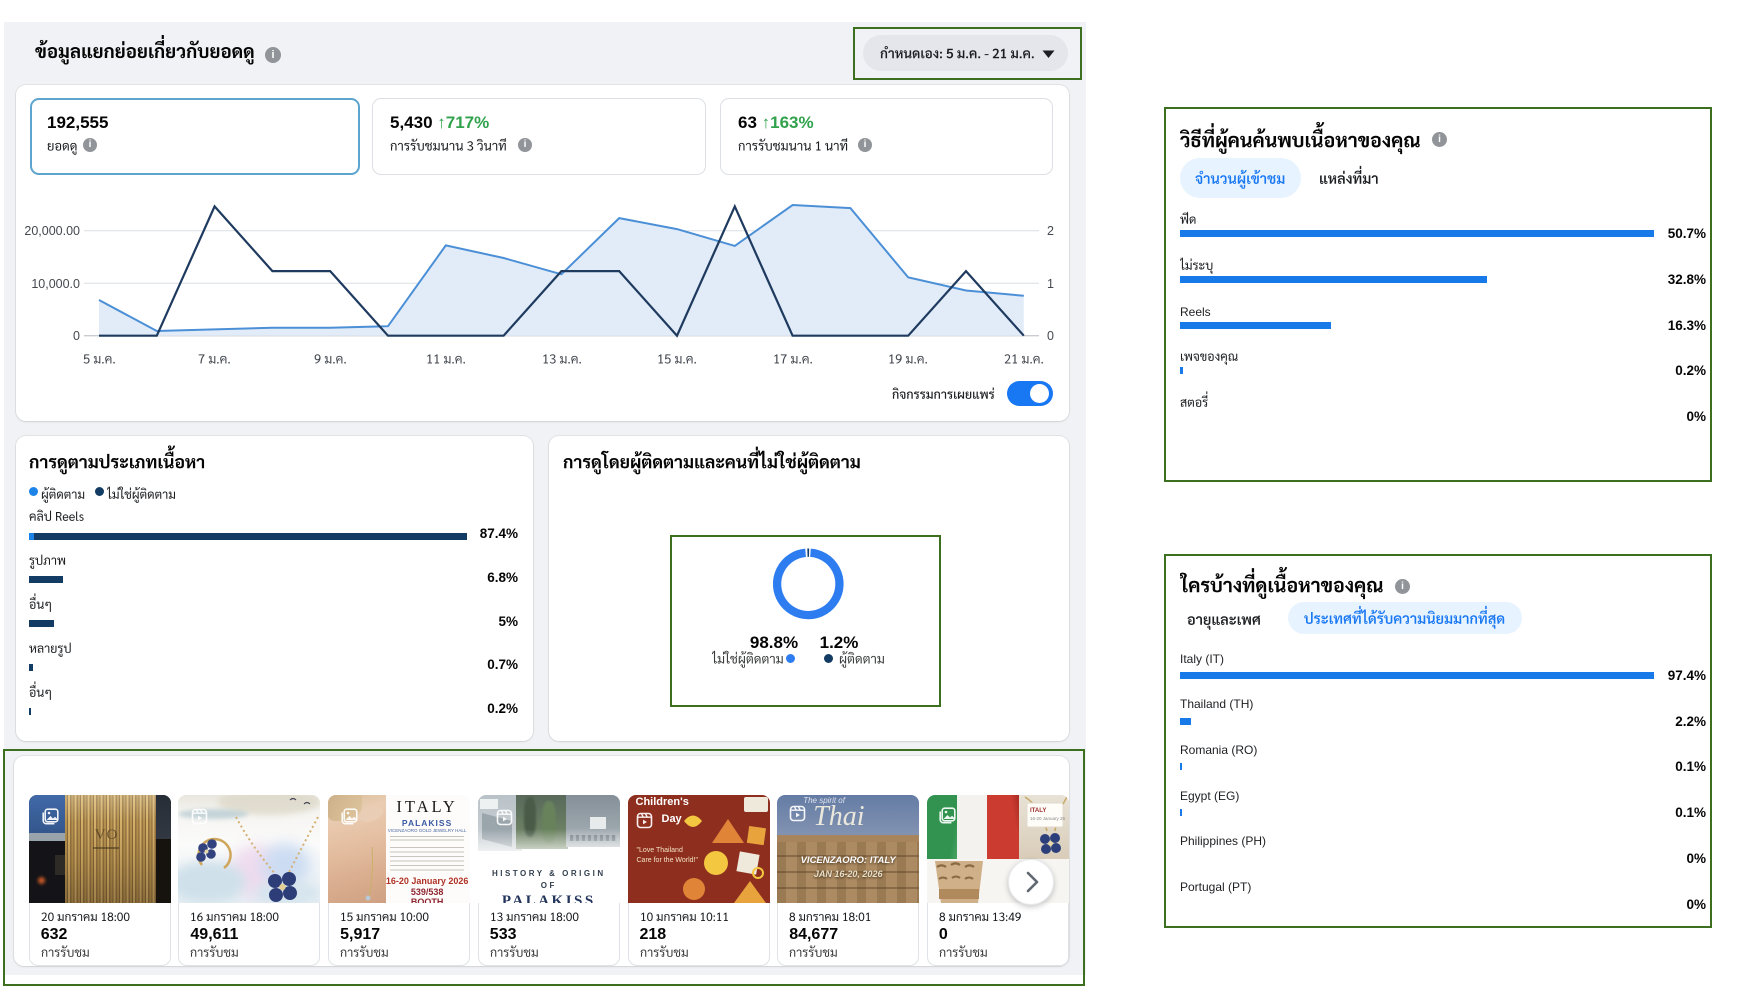 This screenshot has height=996, width=1738. What do you see at coordinates (1048, 818) in the screenshot?
I see `svg-text: 16-20 January 26` at bounding box center [1048, 818].